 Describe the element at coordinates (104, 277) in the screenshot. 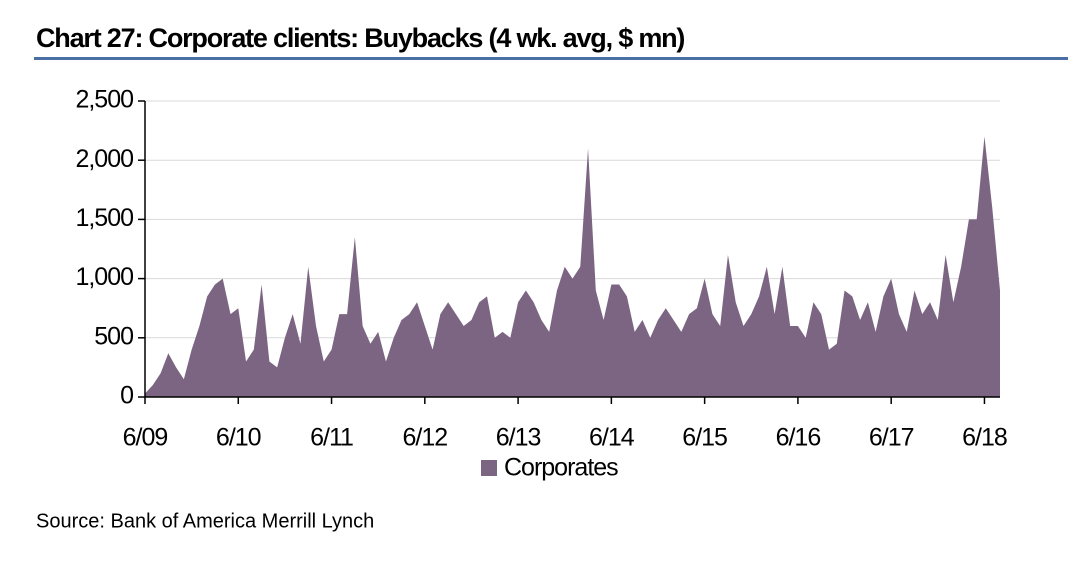

I see `y-tick-label: 1,000` at that location.